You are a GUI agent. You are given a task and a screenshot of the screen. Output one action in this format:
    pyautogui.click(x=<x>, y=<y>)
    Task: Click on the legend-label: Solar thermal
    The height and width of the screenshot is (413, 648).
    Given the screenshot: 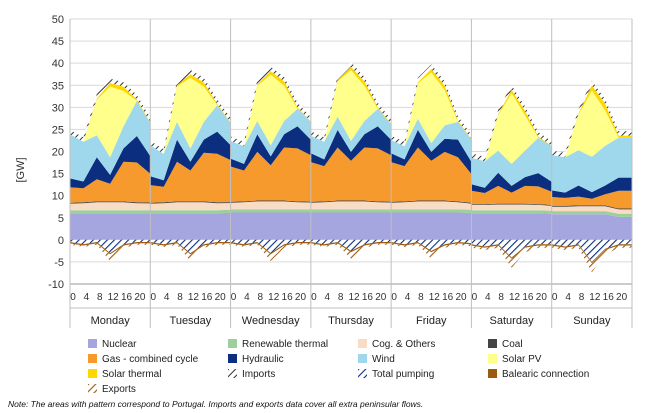 What is the action you would take?
    pyautogui.click(x=132, y=374)
    